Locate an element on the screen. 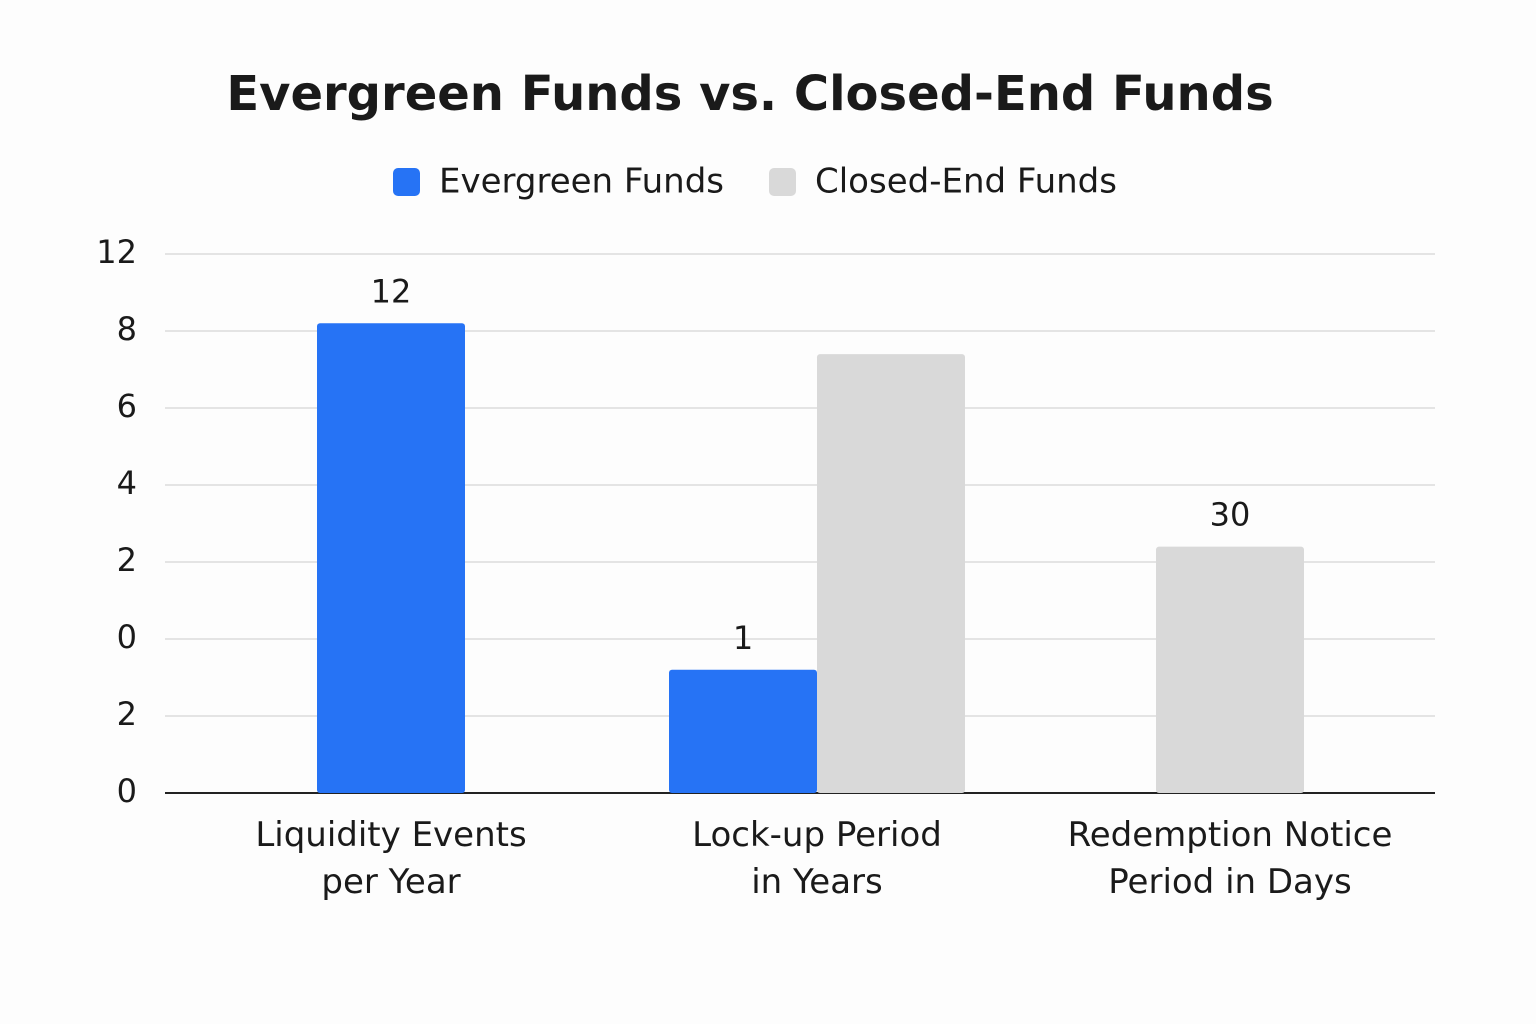  y-tick-label: 12 is located at coordinates (116, 252).